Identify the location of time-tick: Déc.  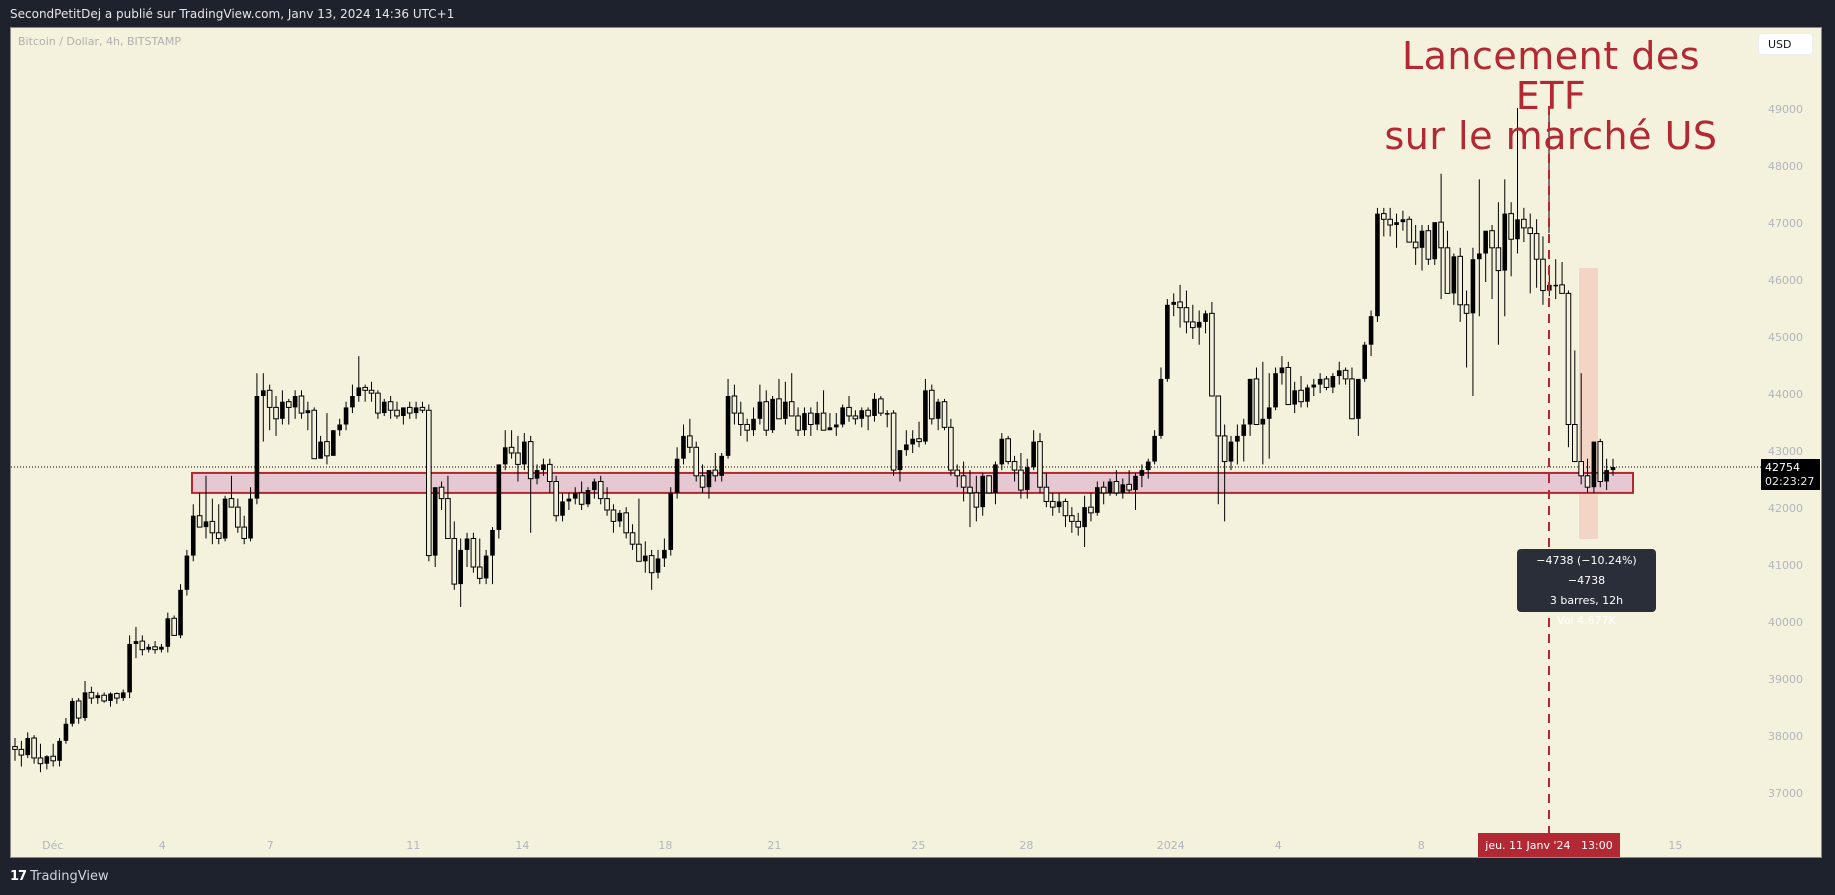
(53, 845).